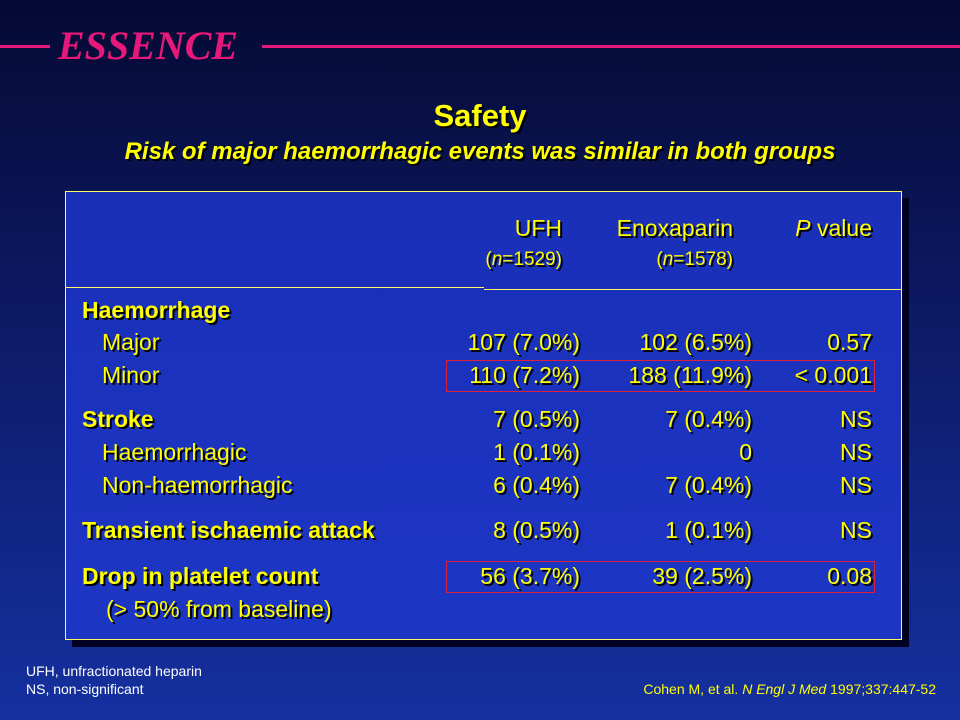  Describe the element at coordinates (695, 342) in the screenshot. I see `cell-major-enoxaparin: 102 (6.5%)` at that location.